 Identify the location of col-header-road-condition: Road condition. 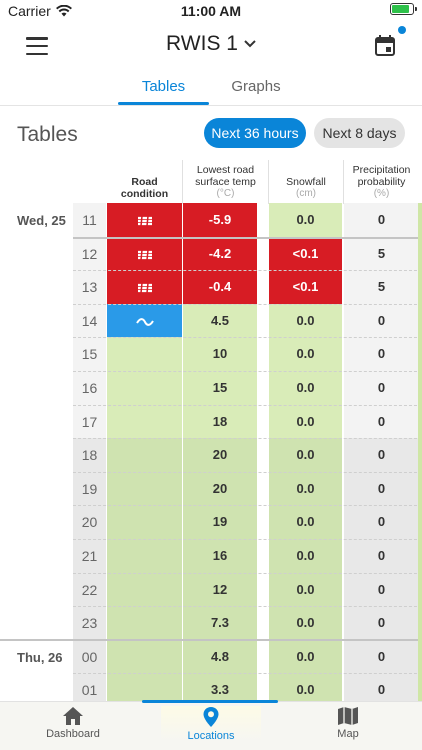
(144, 188).